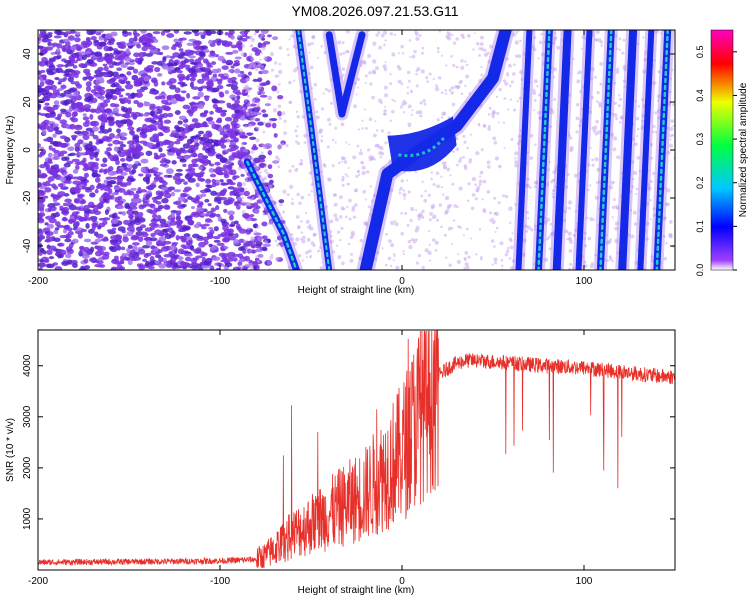  I want to click on colorbar-tick-label: 0.3, so click(700, 139).